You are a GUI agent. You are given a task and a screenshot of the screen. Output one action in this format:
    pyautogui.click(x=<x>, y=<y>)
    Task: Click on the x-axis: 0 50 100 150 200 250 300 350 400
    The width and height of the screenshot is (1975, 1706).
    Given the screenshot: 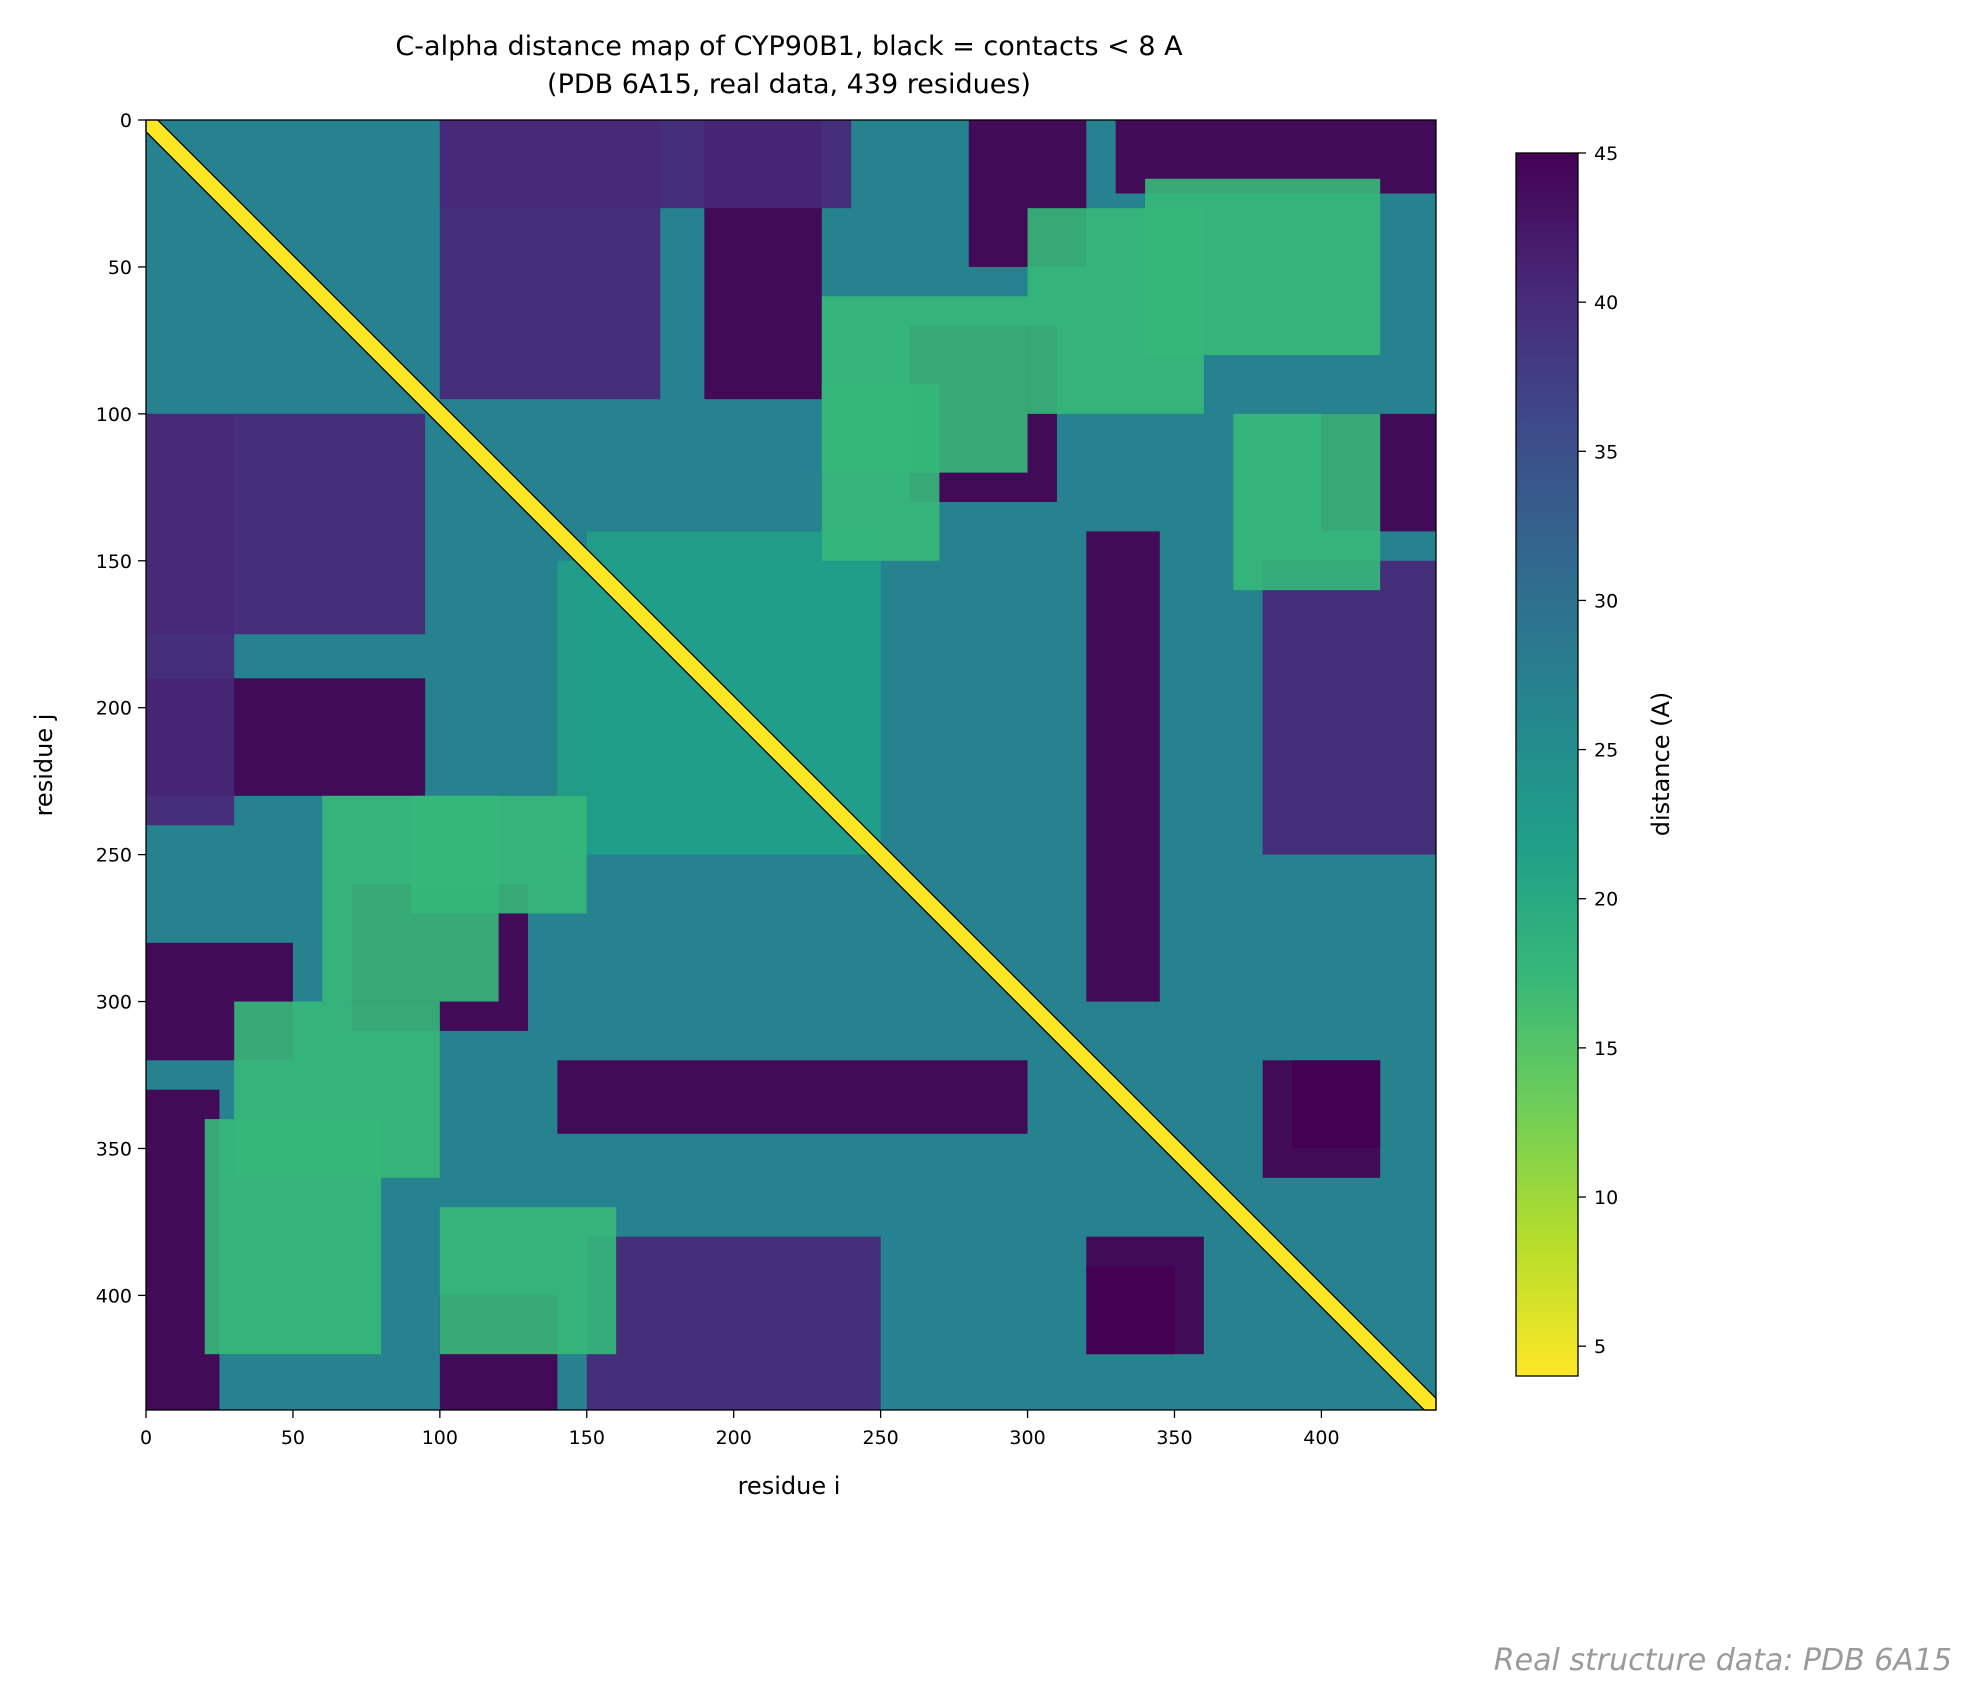 What is the action you would take?
    pyautogui.click(x=740, y=1429)
    